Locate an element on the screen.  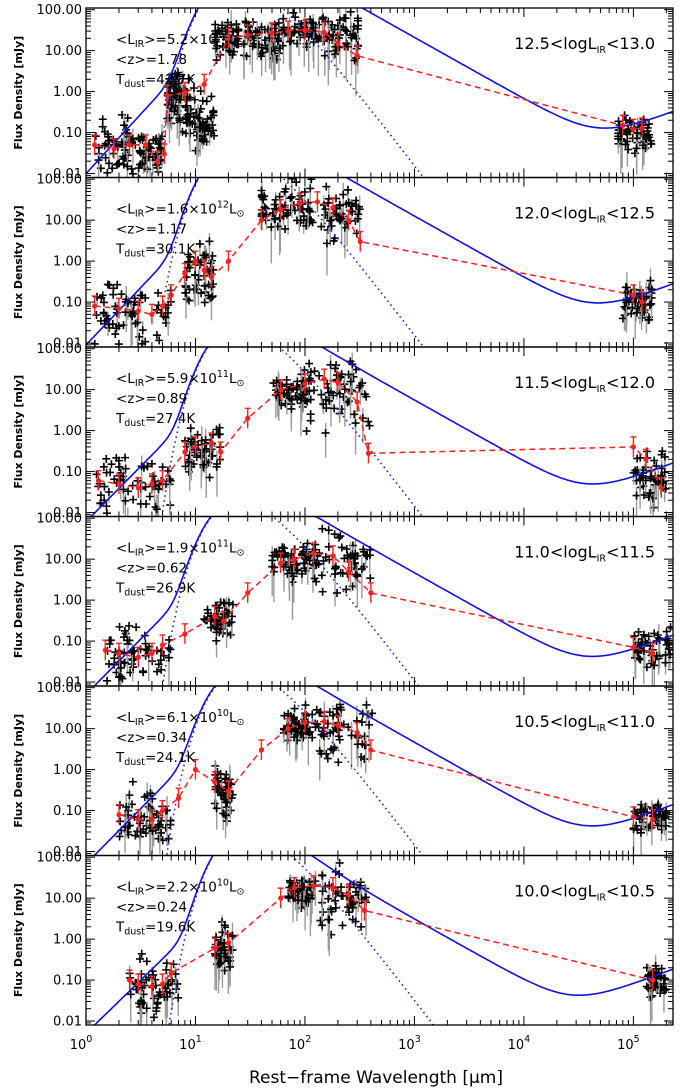
x-tick-label: 10² is located at coordinates (300, 1043).